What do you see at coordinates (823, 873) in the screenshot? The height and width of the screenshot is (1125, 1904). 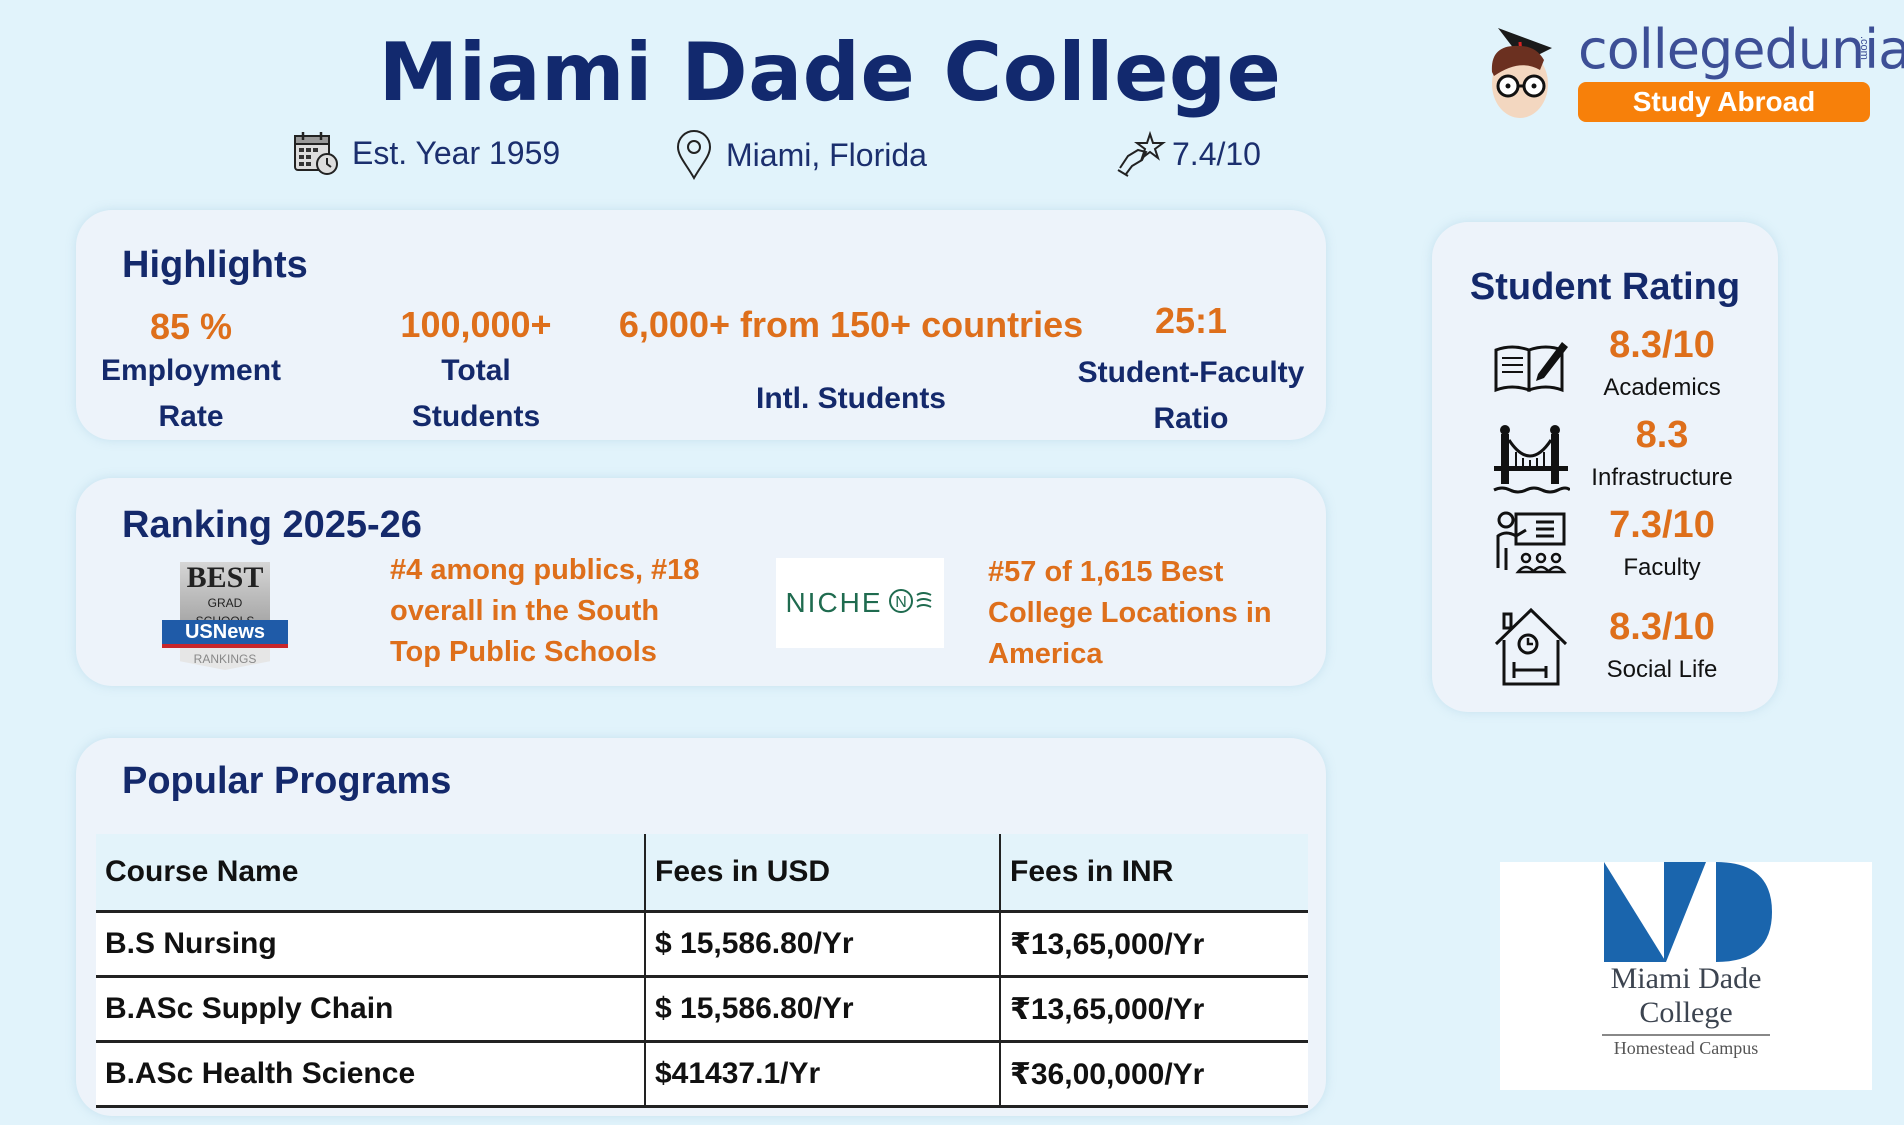 I see `column-header: Fees in USD` at bounding box center [823, 873].